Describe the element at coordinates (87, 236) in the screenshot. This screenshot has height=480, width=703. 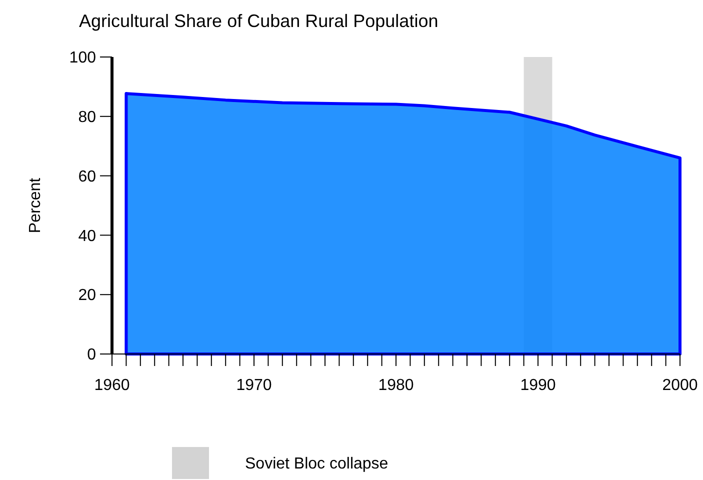
I see `y-tick-label: 40` at that location.